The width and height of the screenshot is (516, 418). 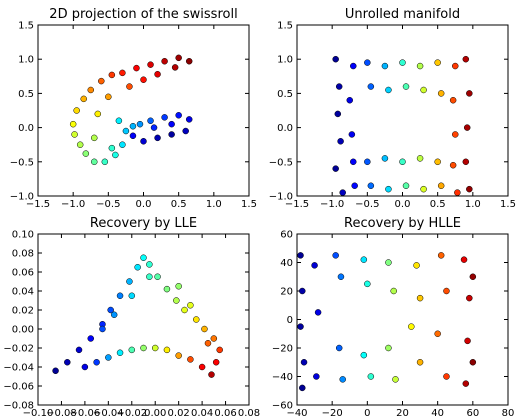 What do you see at coordinates (249, 413) in the screenshot?
I see `x-tick-label: 0.08` at bounding box center [249, 413].